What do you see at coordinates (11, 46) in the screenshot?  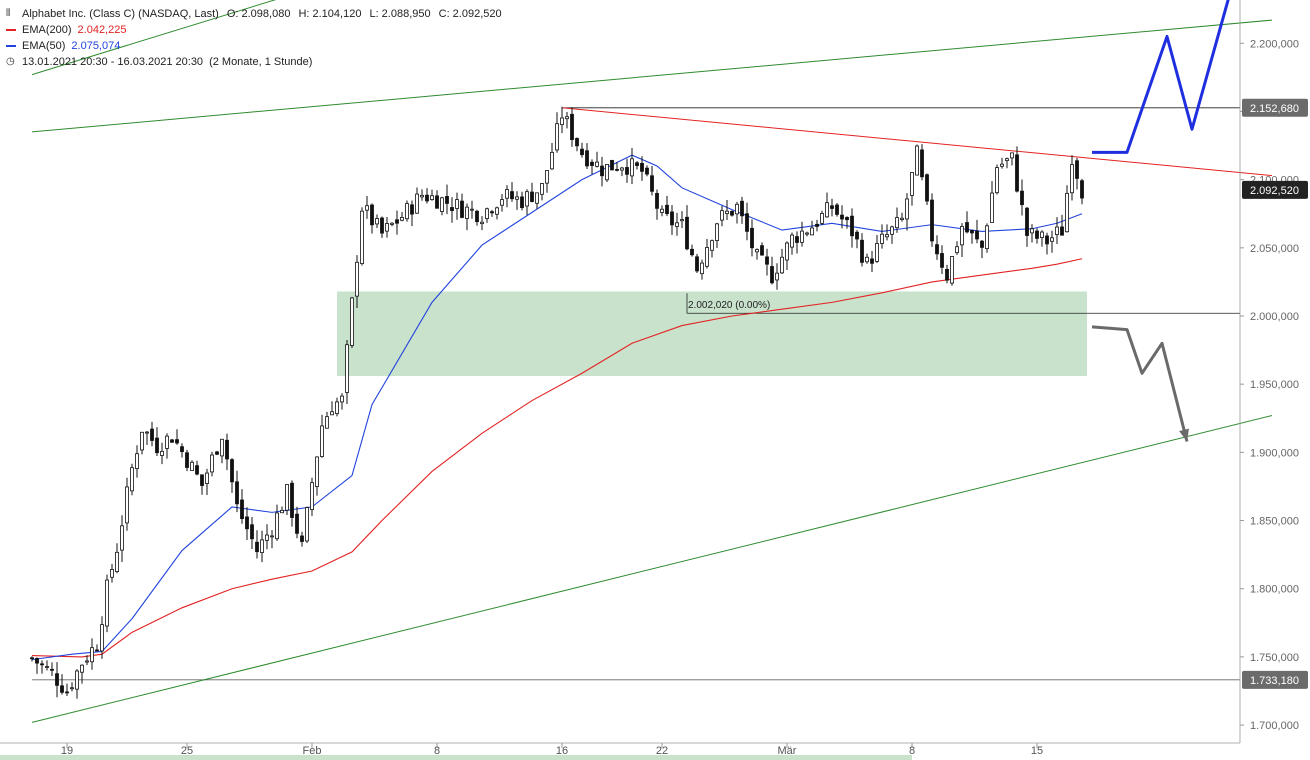 I see `ema50-swatch` at bounding box center [11, 46].